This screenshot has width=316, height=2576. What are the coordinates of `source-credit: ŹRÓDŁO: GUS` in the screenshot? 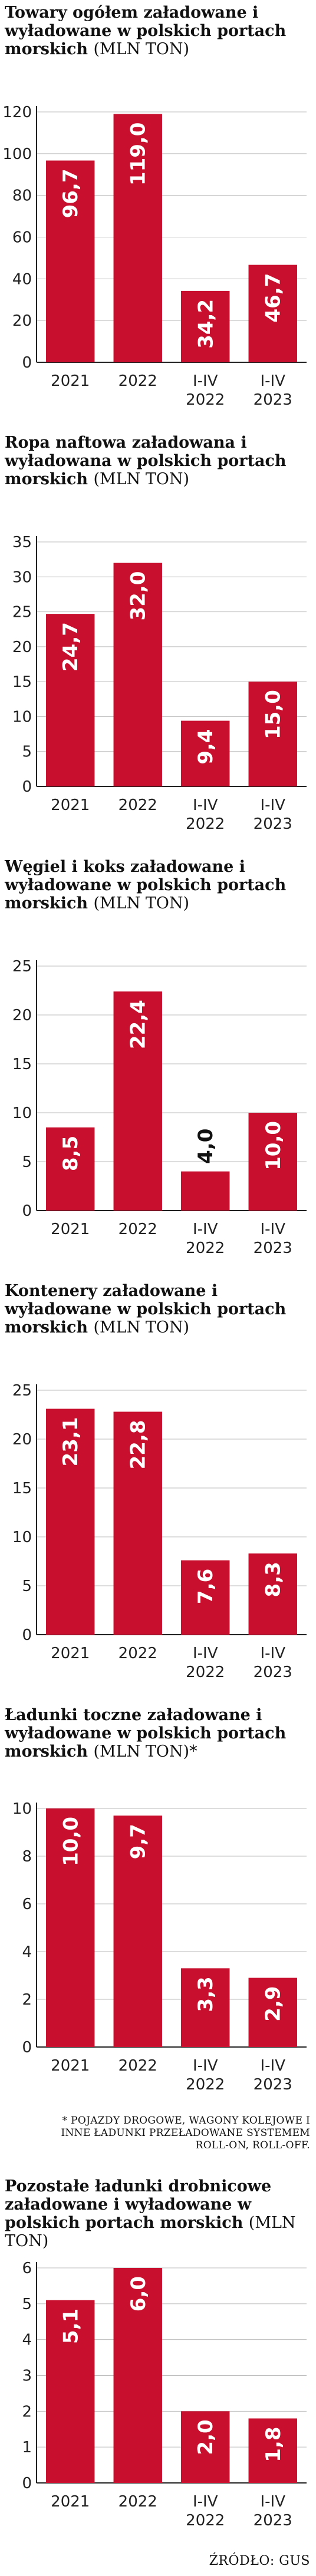 It's located at (259, 2561).